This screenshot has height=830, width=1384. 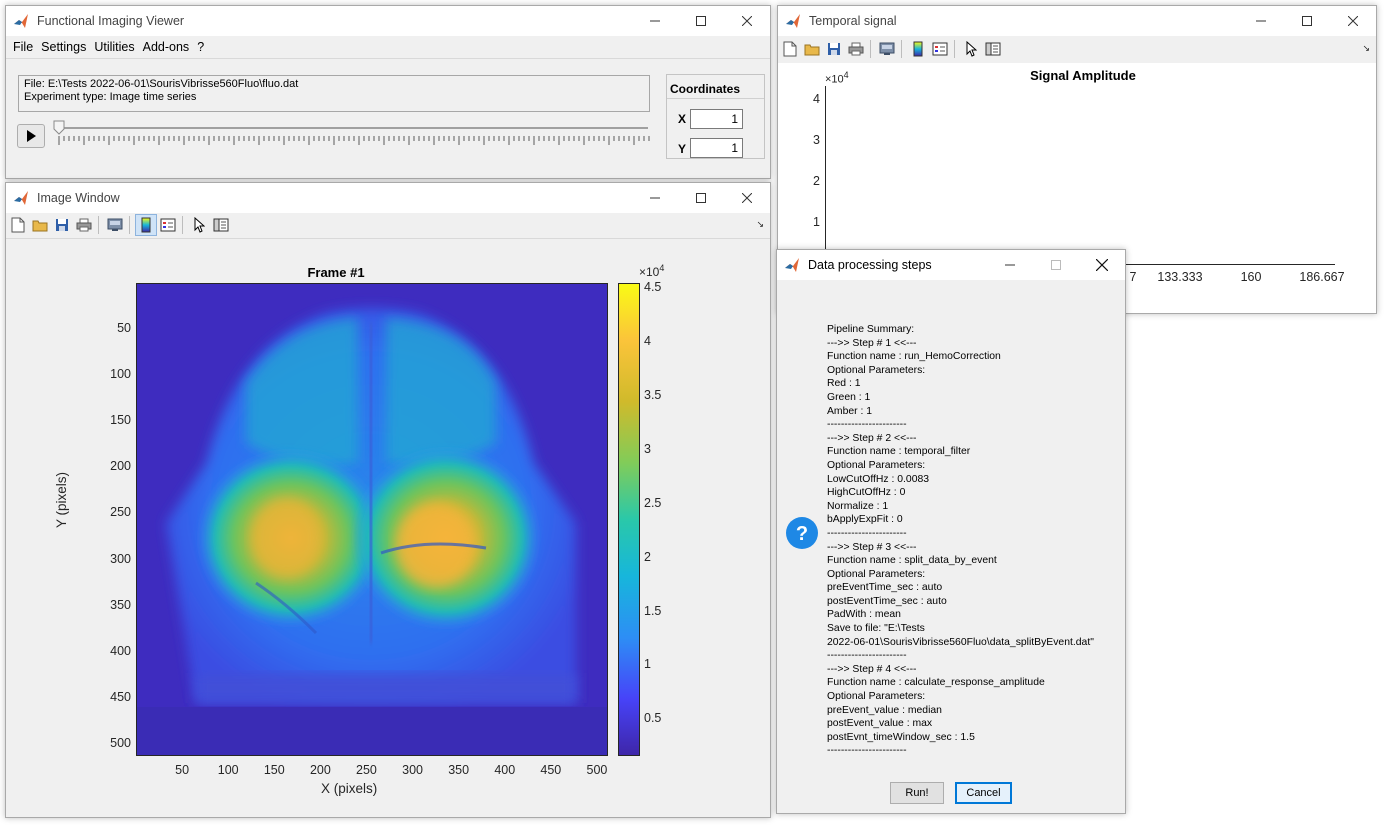 I want to click on y-tick-label: 500, so click(x=120, y=742).